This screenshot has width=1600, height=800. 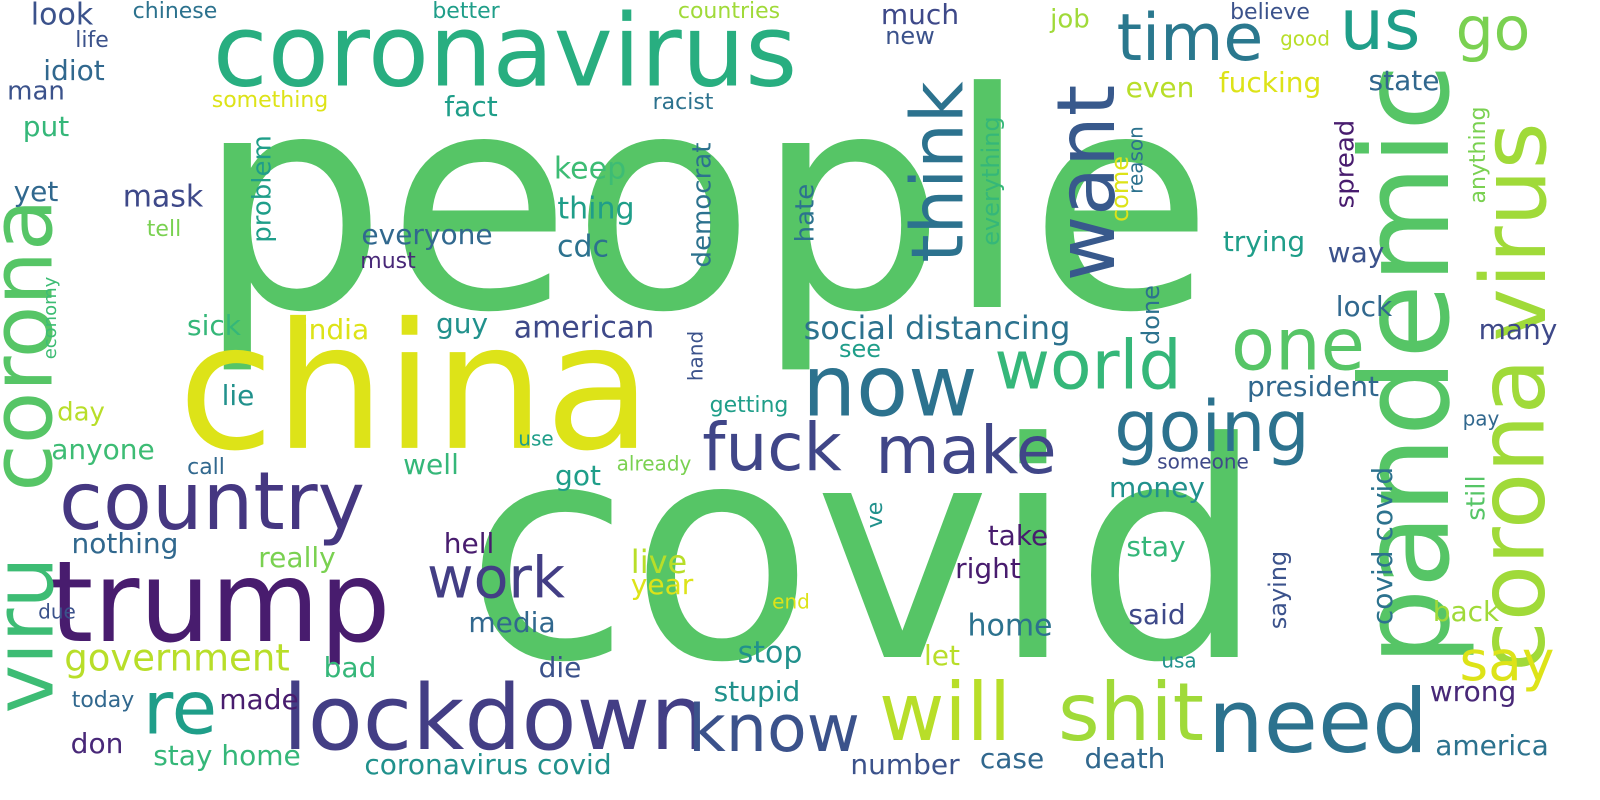 I want to click on word-said: said, so click(x=1156, y=614).